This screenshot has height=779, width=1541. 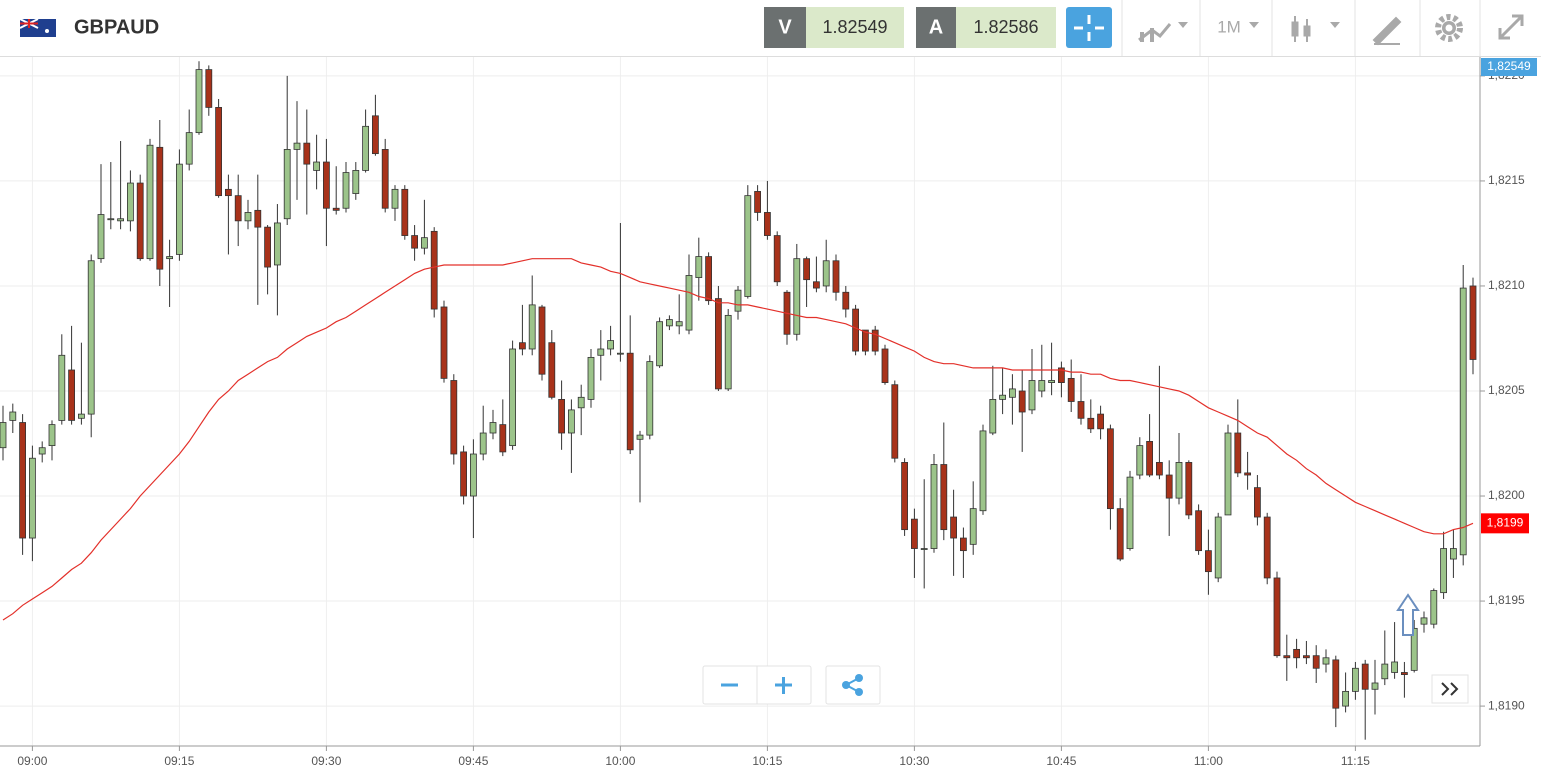 I want to click on candle-style-button, so click(x=1315, y=29).